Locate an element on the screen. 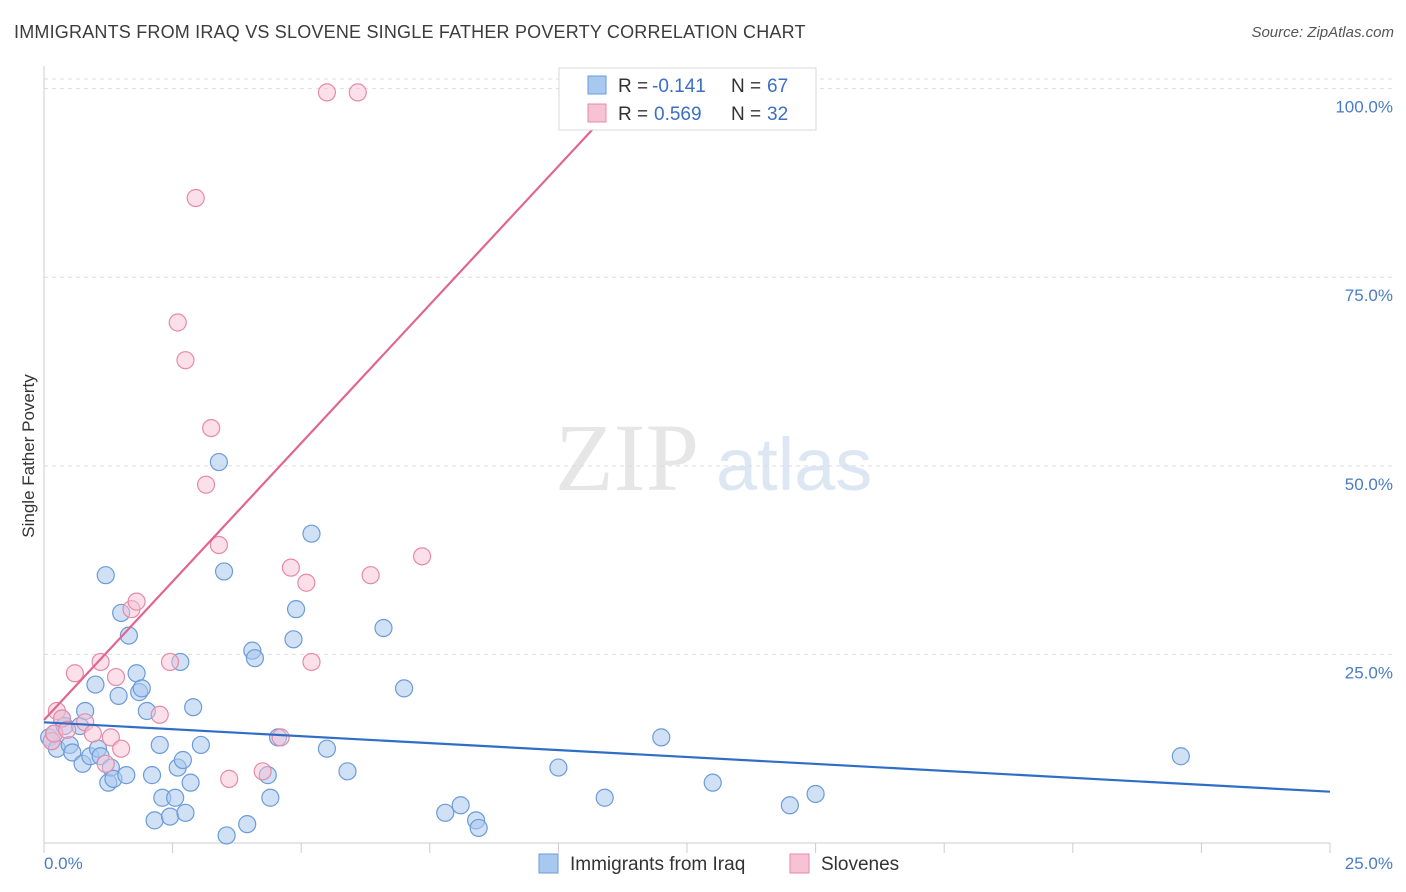 The image size is (1406, 892). correlation-legend: R = -0.141 N = 67 R = 0.569 N = 32 is located at coordinates (687, 99).